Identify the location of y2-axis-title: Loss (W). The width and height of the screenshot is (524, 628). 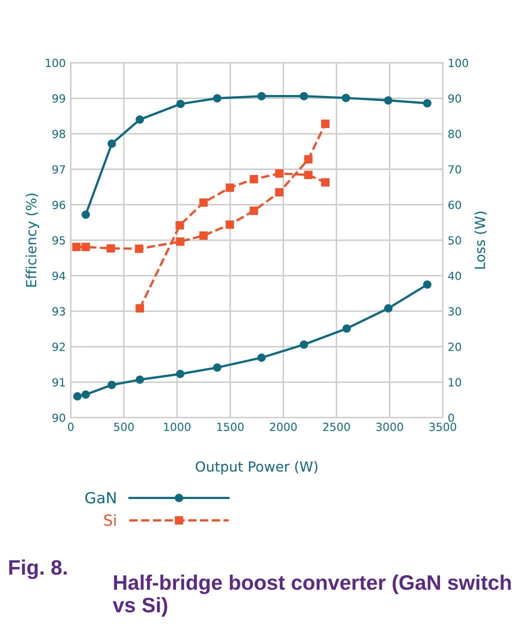
(480, 240).